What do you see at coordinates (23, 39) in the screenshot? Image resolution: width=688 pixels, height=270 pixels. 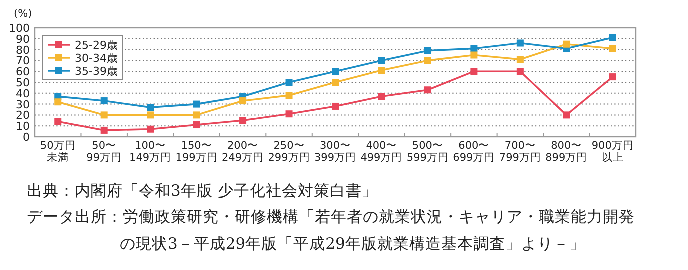 I see `y-tick-label: 90` at bounding box center [23, 39].